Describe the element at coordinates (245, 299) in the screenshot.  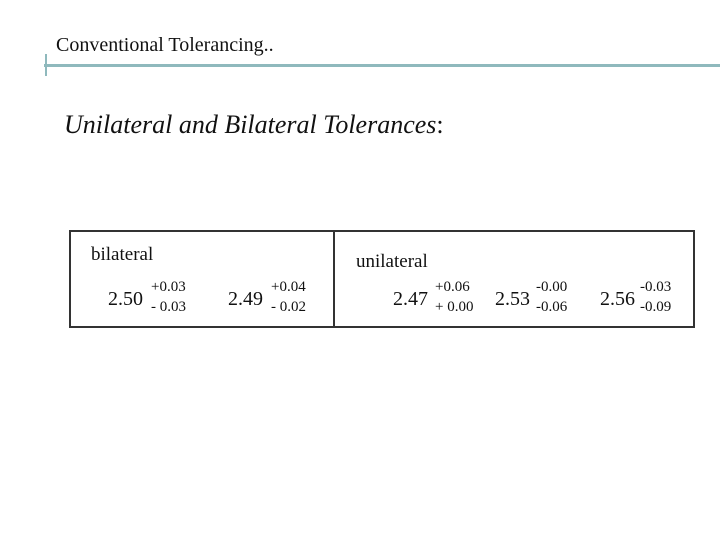
I see `tolerance-base-2: 2.49` at that location.